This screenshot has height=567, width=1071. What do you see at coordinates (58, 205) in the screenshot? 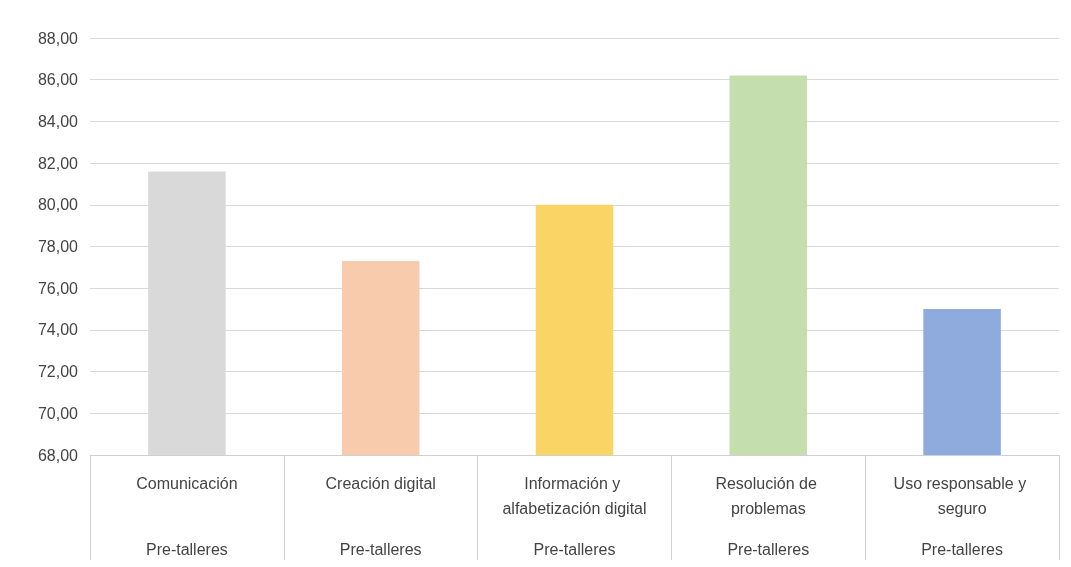
I see `y-tick-label: 80,00` at bounding box center [58, 205].